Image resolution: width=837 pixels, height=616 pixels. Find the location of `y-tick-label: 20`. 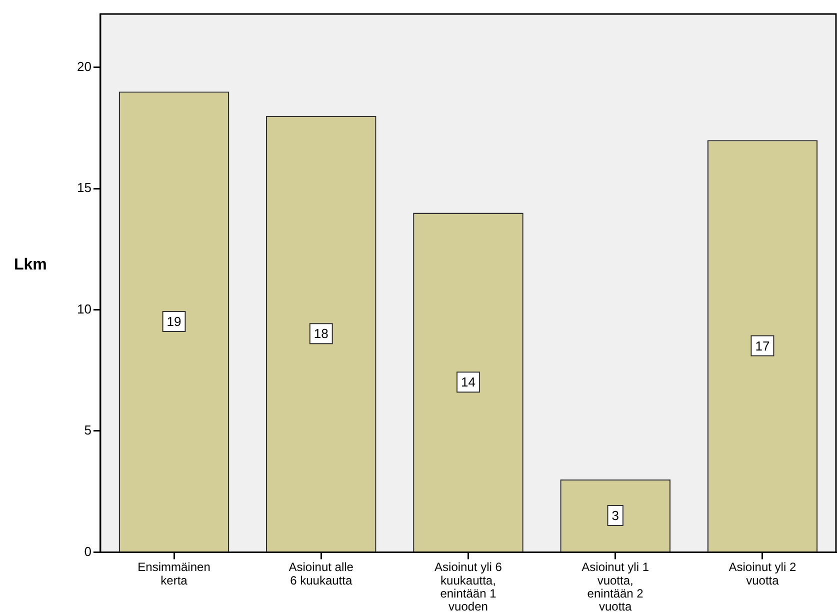

y-tick-label: 20 is located at coordinates (84, 66).